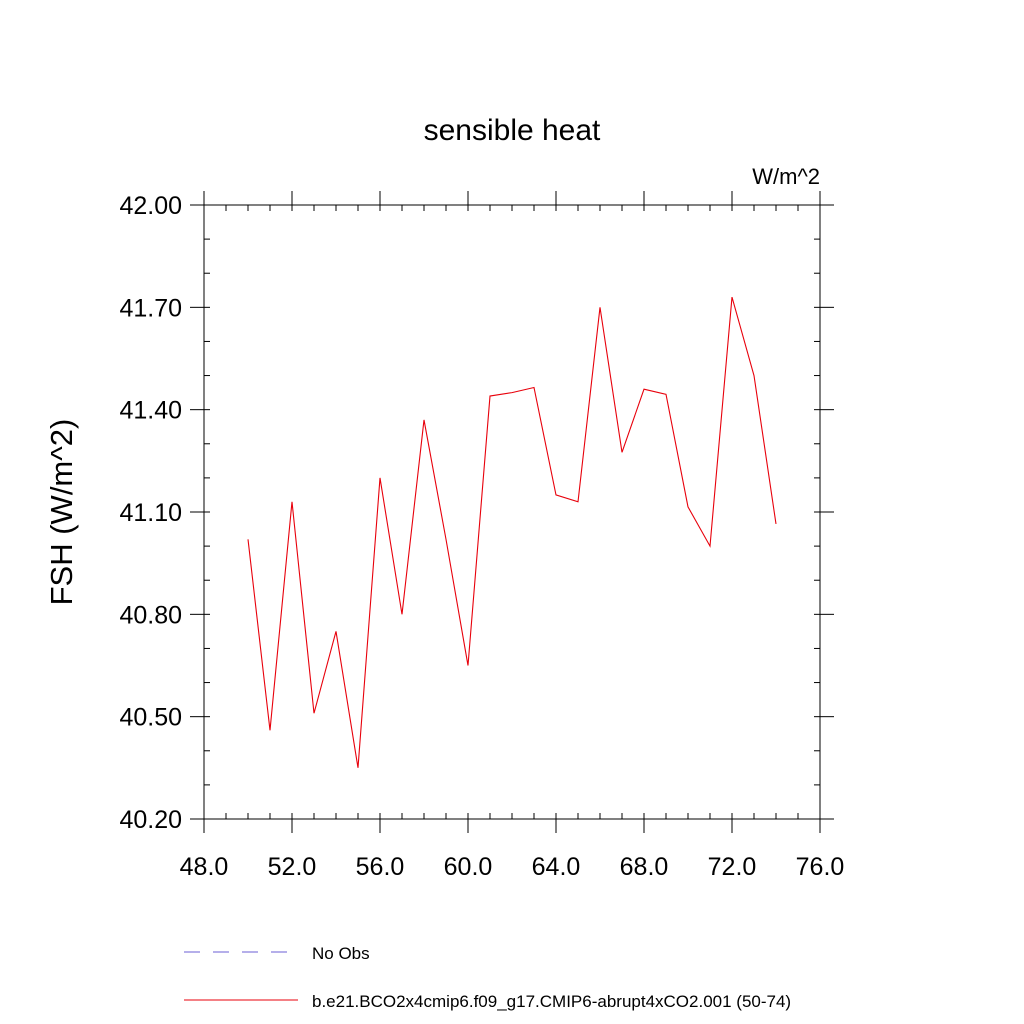 The image size is (1024, 1024). Describe the element at coordinates (204, 867) in the screenshot. I see `x-tick-label: 48.0` at that location.